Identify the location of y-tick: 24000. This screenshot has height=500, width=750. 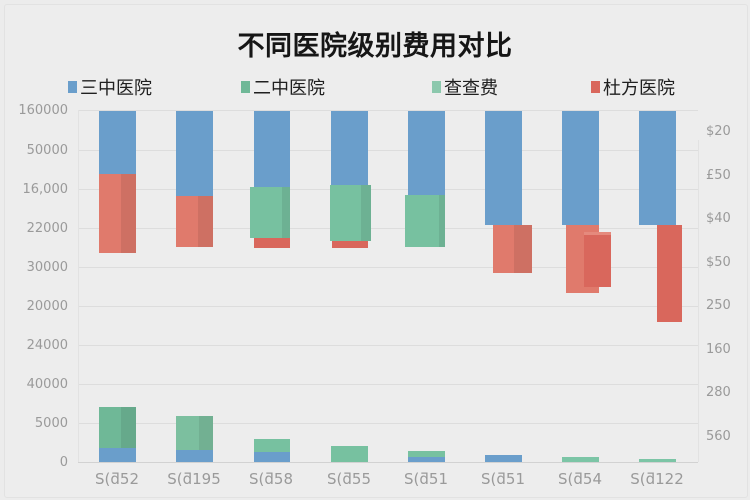
(47, 345).